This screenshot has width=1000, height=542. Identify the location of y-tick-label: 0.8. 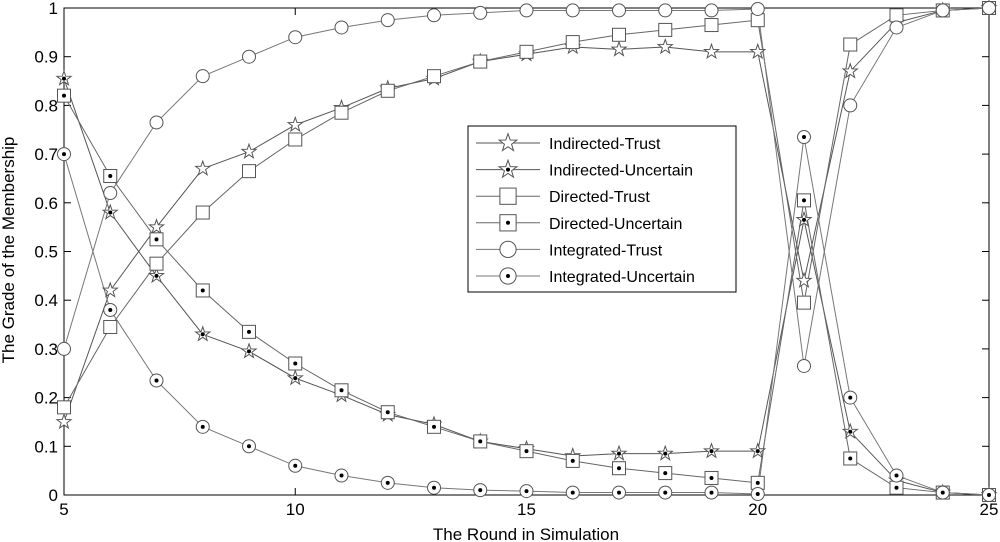
(46, 105).